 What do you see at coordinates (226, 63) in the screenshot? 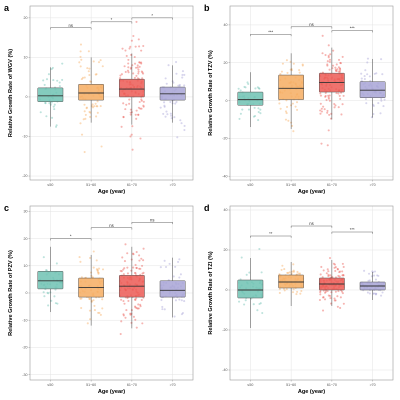
I see `y-tick-label: 20` at bounding box center [226, 63].